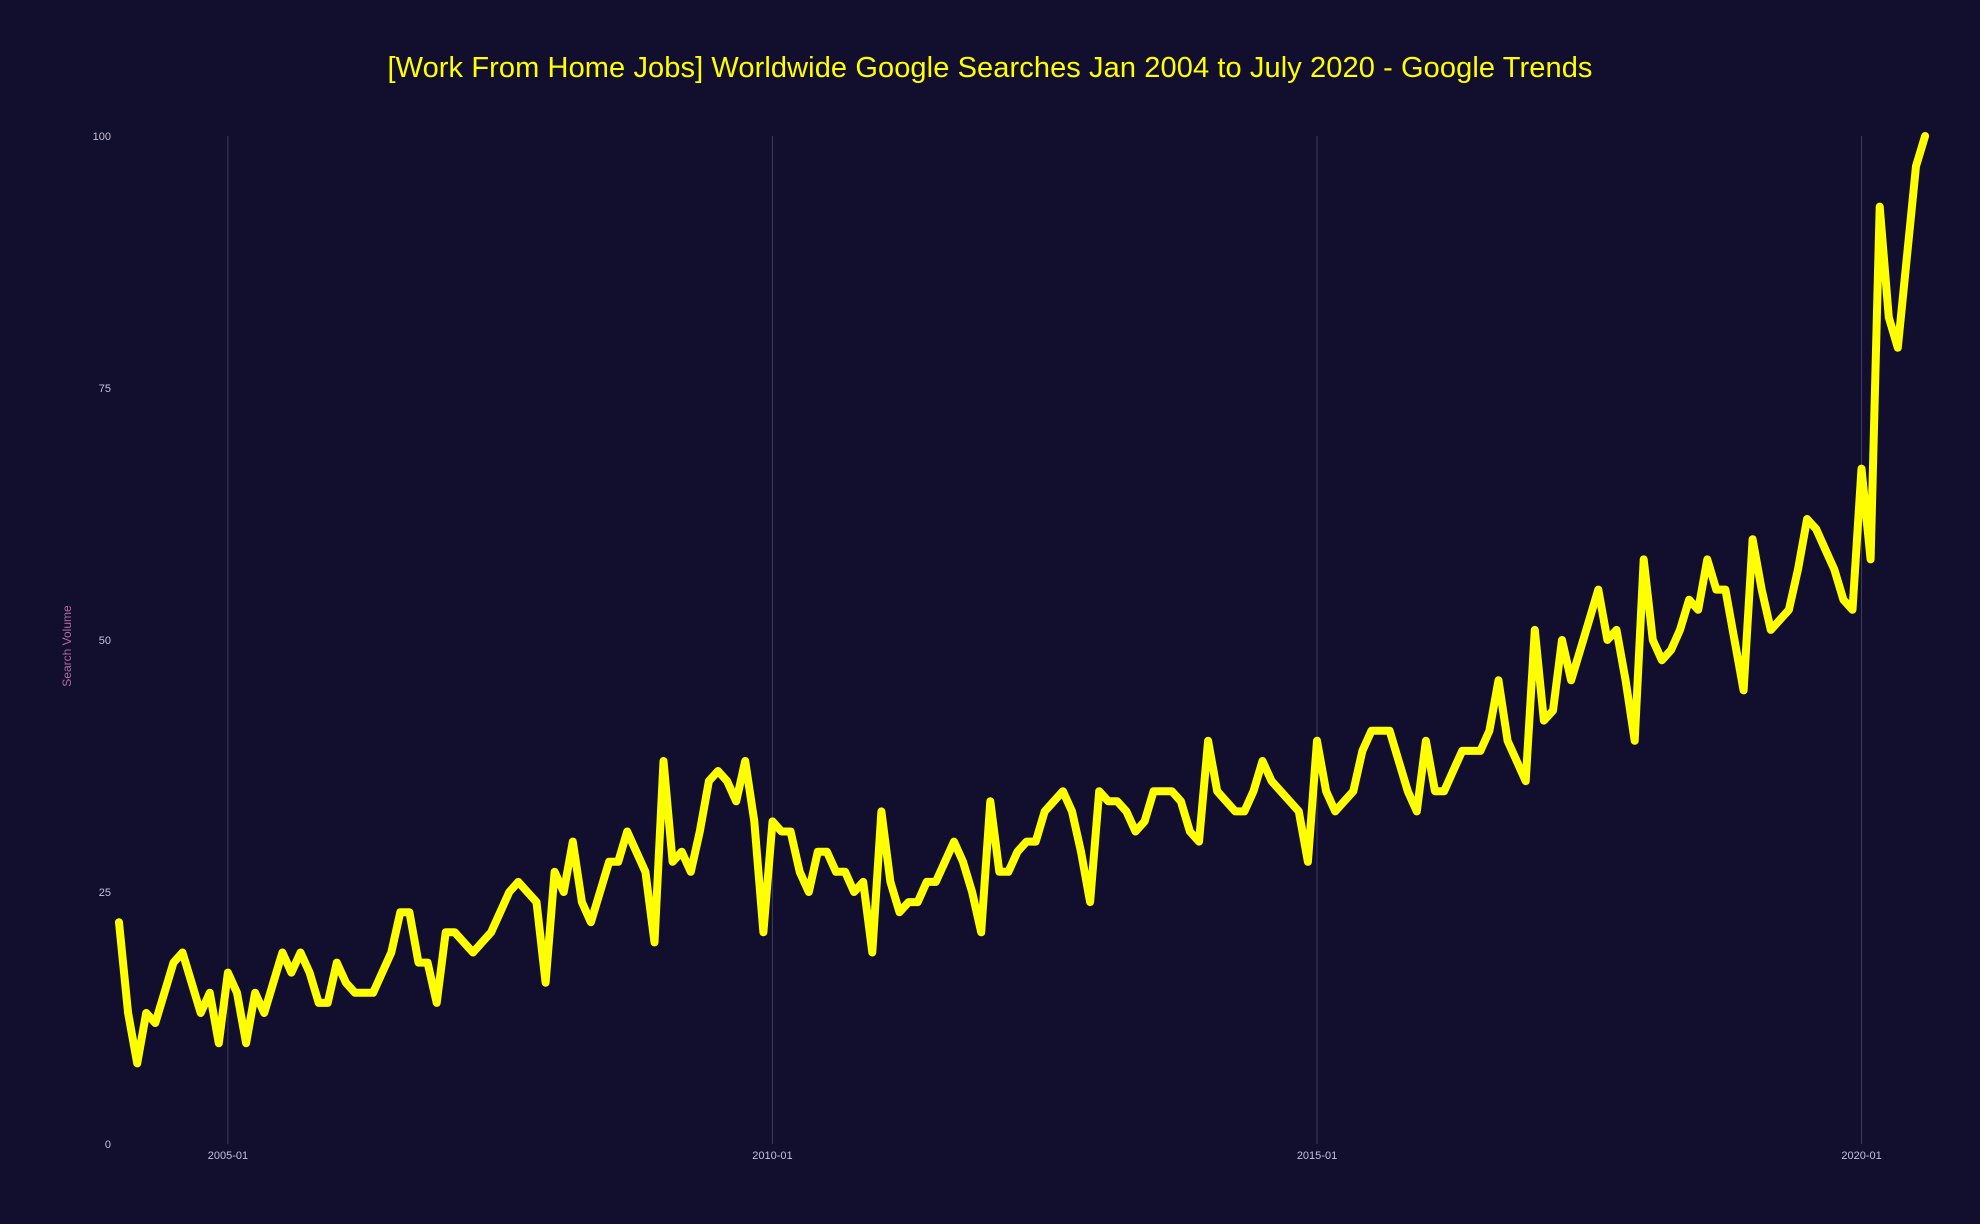 The image size is (1980, 1224). I want to click on x-tick-label: 2020-01, so click(1861, 1156).